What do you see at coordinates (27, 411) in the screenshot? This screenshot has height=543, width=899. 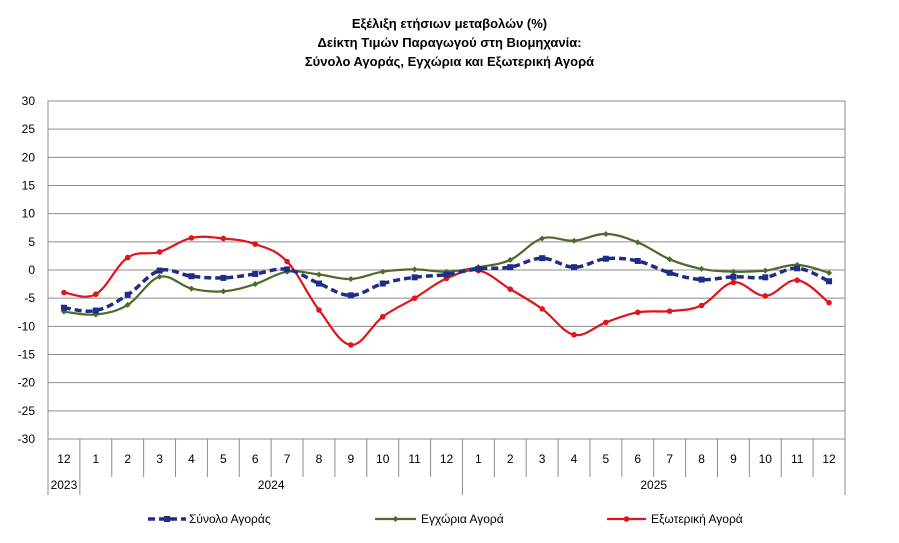 I see `y-tick-label: -25` at bounding box center [27, 411].